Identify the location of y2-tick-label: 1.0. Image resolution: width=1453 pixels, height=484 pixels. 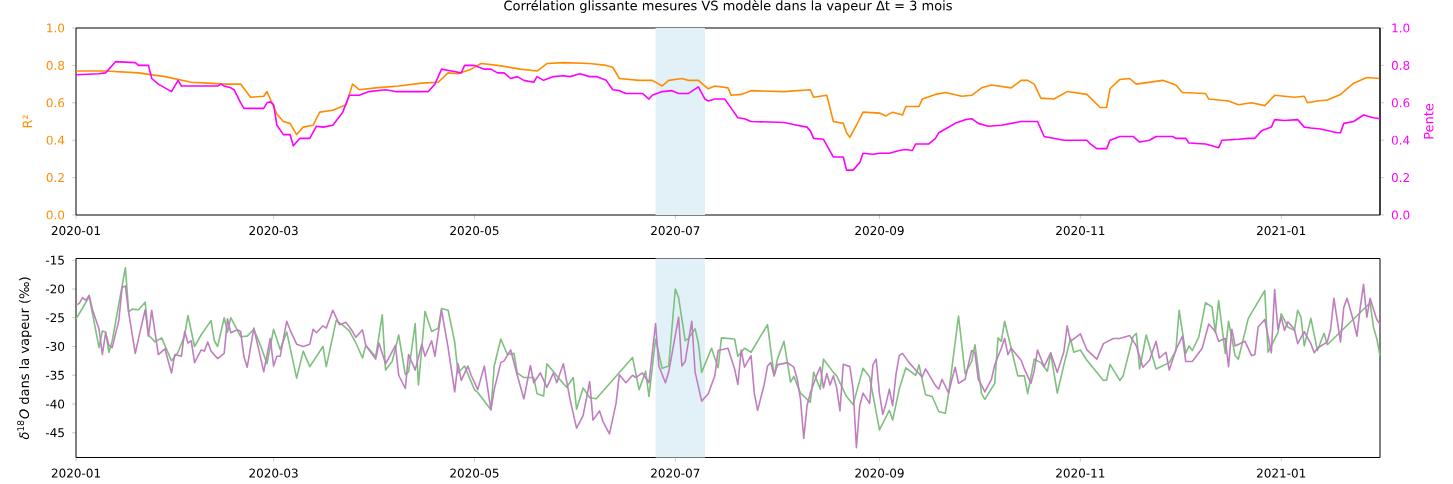
(1401, 28).